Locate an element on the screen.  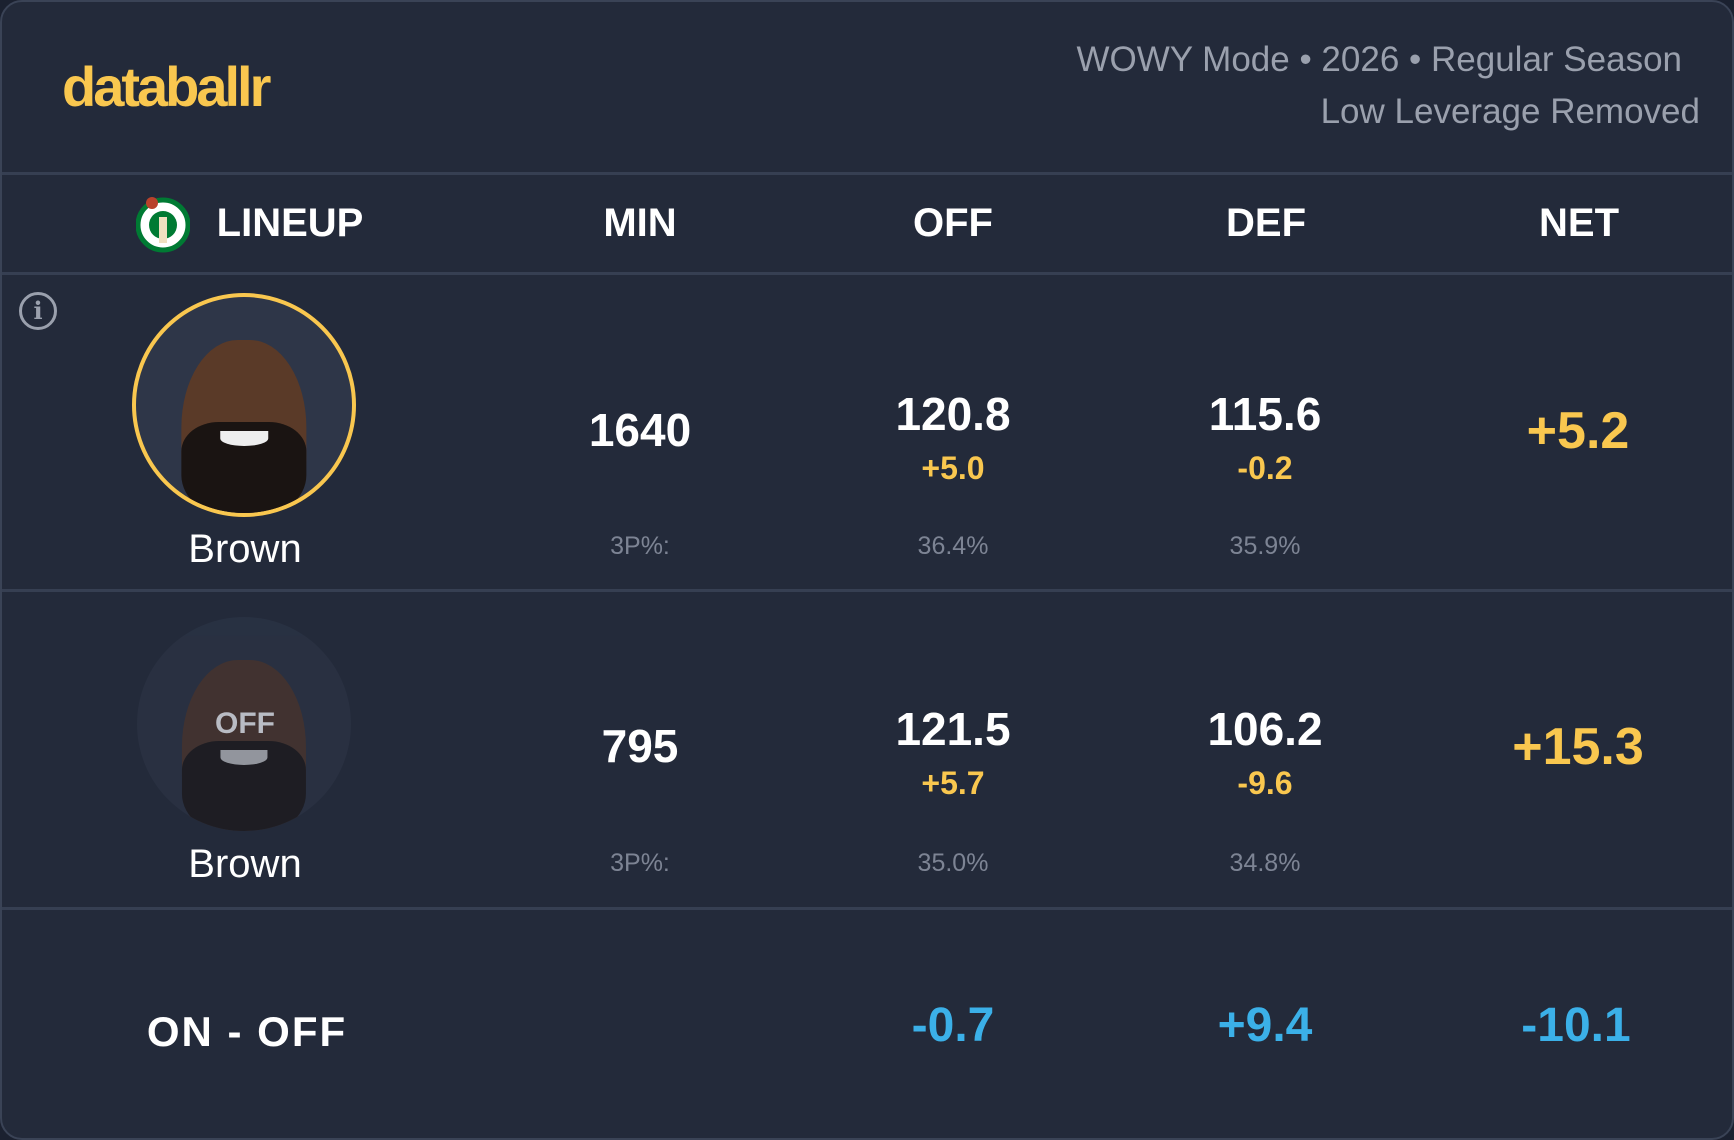
off-3p: 36.4% is located at coordinates (953, 546).